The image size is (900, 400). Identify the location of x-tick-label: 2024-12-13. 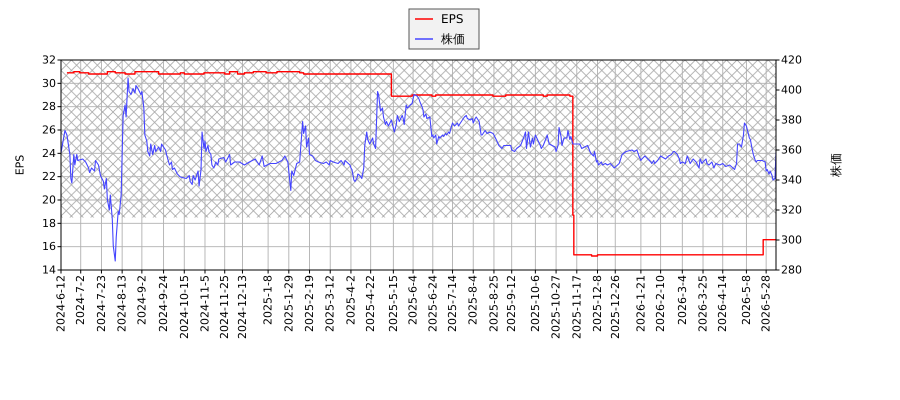
(242, 307).